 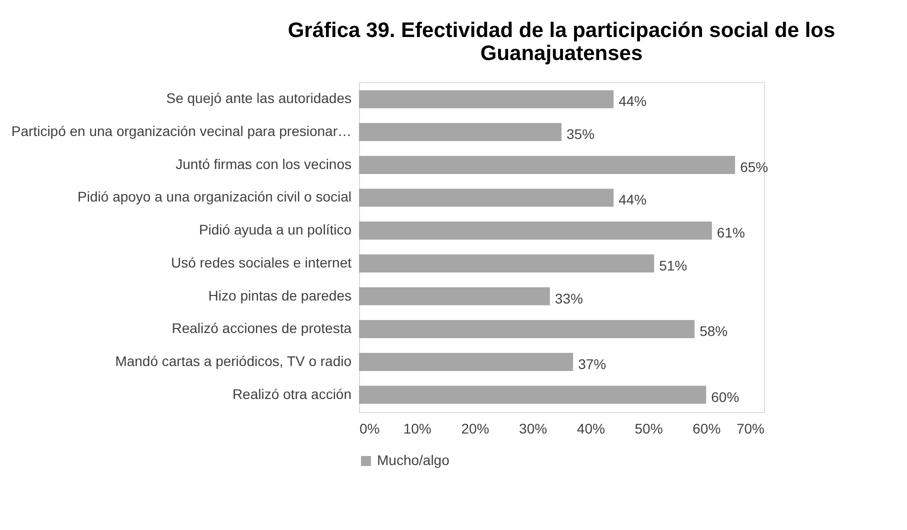 What do you see at coordinates (580, 134) in the screenshot?
I see `data-label: 35%` at bounding box center [580, 134].